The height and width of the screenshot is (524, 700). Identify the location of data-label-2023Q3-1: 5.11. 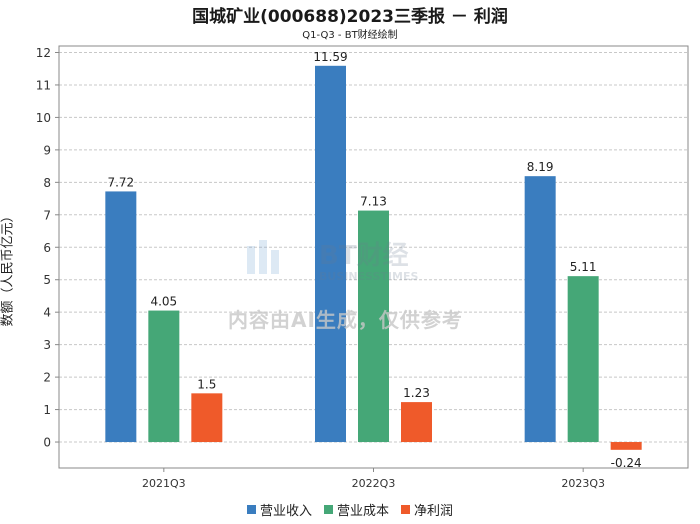
(583, 267).